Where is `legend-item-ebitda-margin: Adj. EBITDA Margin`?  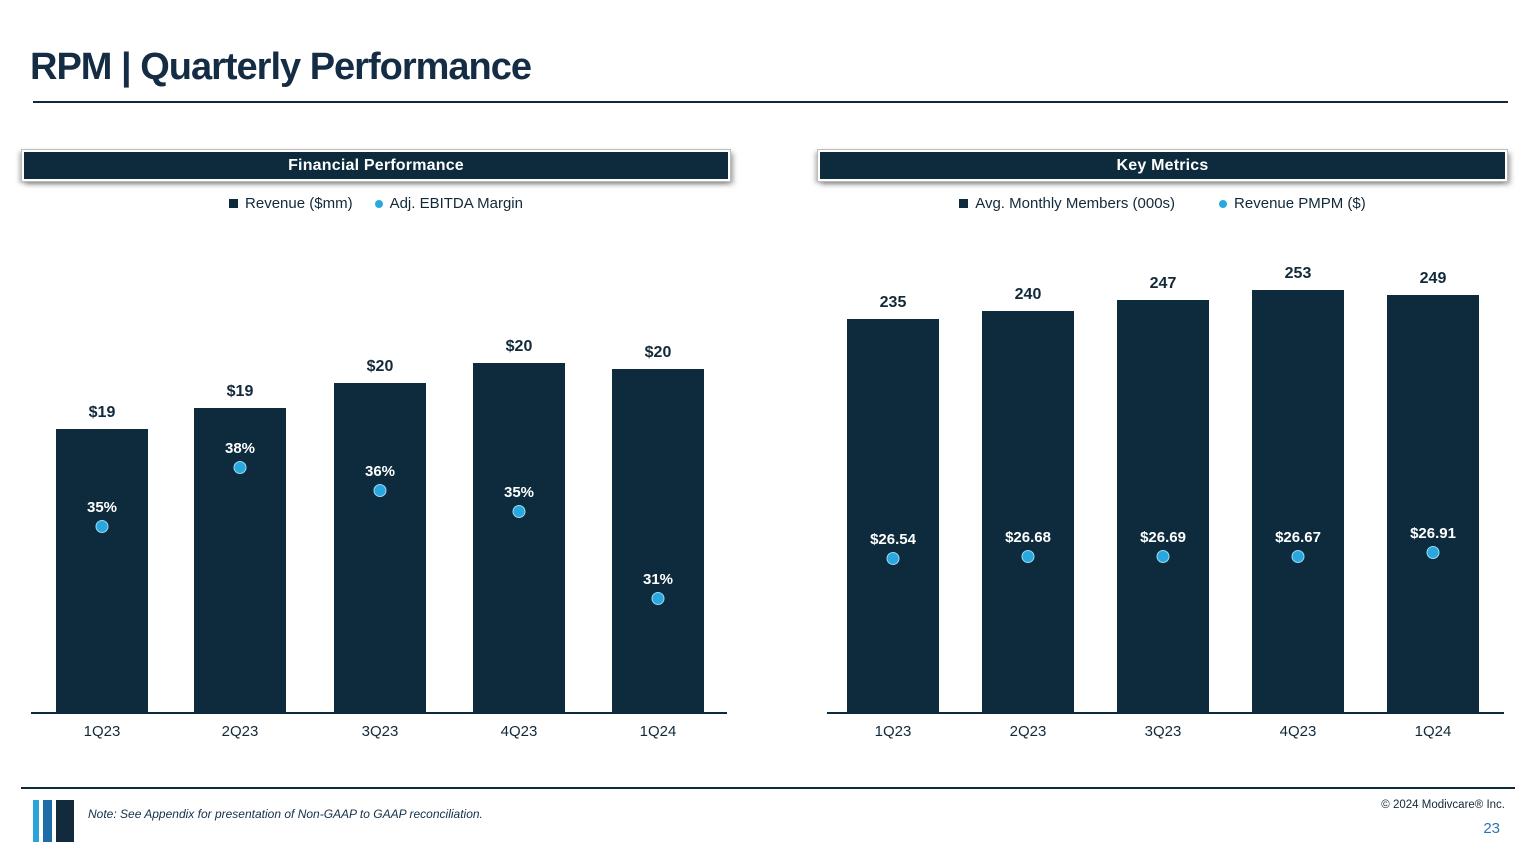
legend-item-ebitda-margin: Adj. EBITDA Margin is located at coordinates (448, 203).